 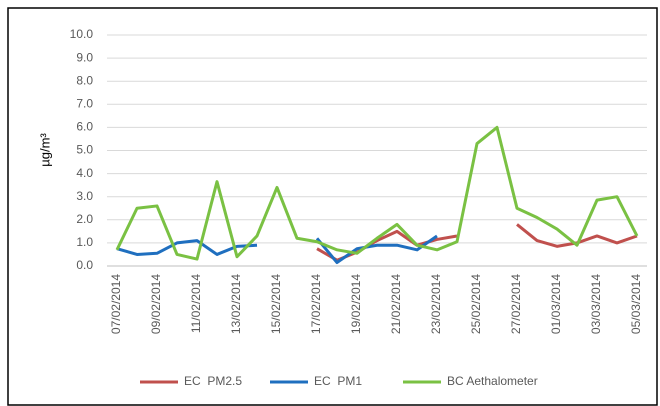 I want to click on y-axis-label: µg/m³, so click(x=44, y=150).